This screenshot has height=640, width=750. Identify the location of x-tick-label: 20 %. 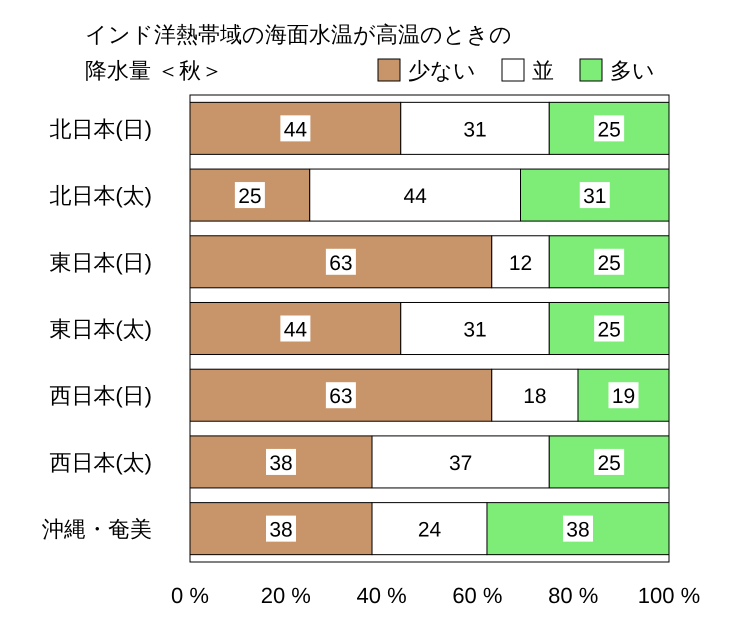
(285, 595).